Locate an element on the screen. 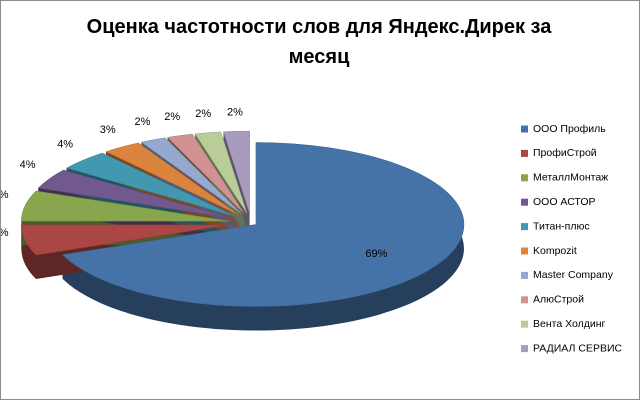 This screenshot has height=400, width=640. data-label: 69% is located at coordinates (376, 254).